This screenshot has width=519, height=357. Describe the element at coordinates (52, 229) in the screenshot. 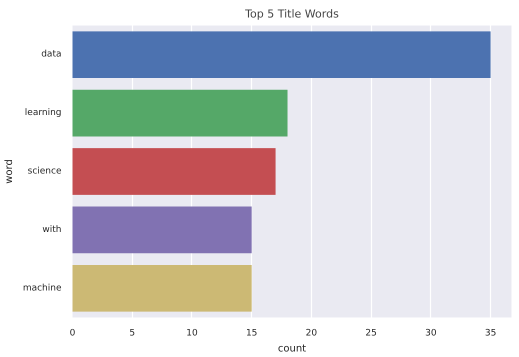

I see `y-tick-label: with` at that location.